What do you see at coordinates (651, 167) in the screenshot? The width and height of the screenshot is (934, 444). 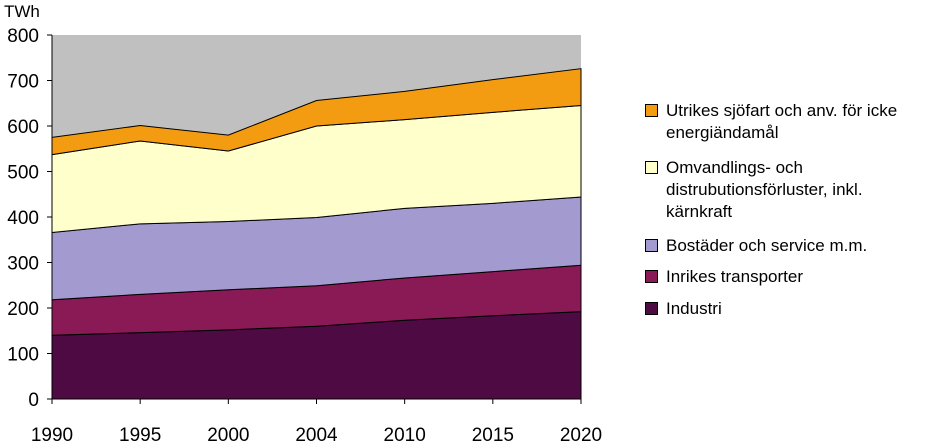 I see `legend-swatch-omvandling` at bounding box center [651, 167].